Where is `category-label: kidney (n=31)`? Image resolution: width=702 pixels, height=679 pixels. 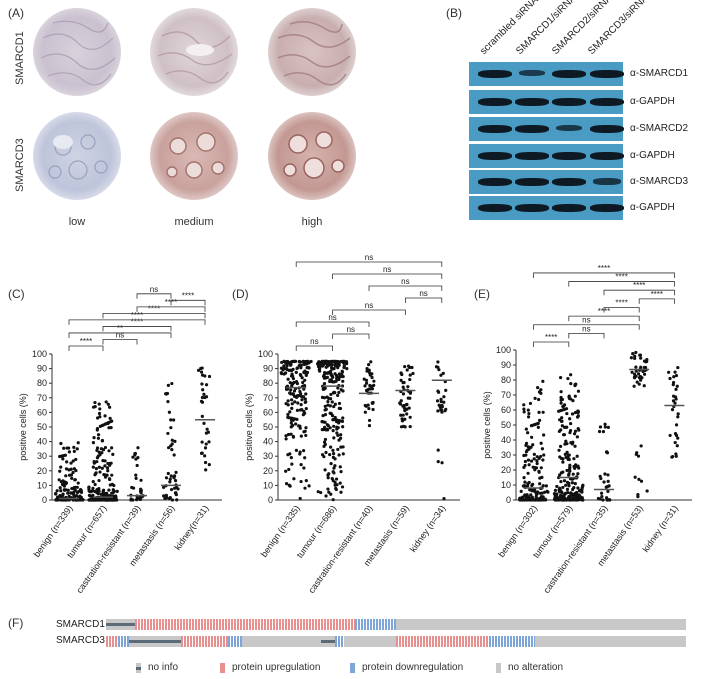
category-label: kidney (n=31) is located at coordinates (660, 528).